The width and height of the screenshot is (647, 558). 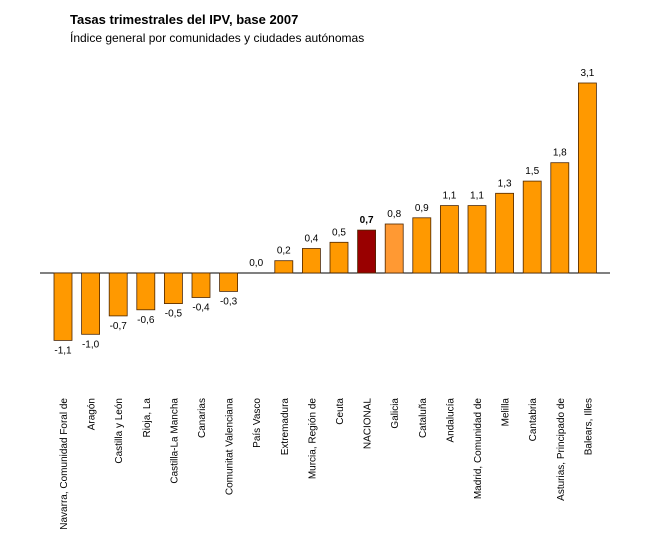 I want to click on category-label: Extremadura, so click(x=285, y=427).